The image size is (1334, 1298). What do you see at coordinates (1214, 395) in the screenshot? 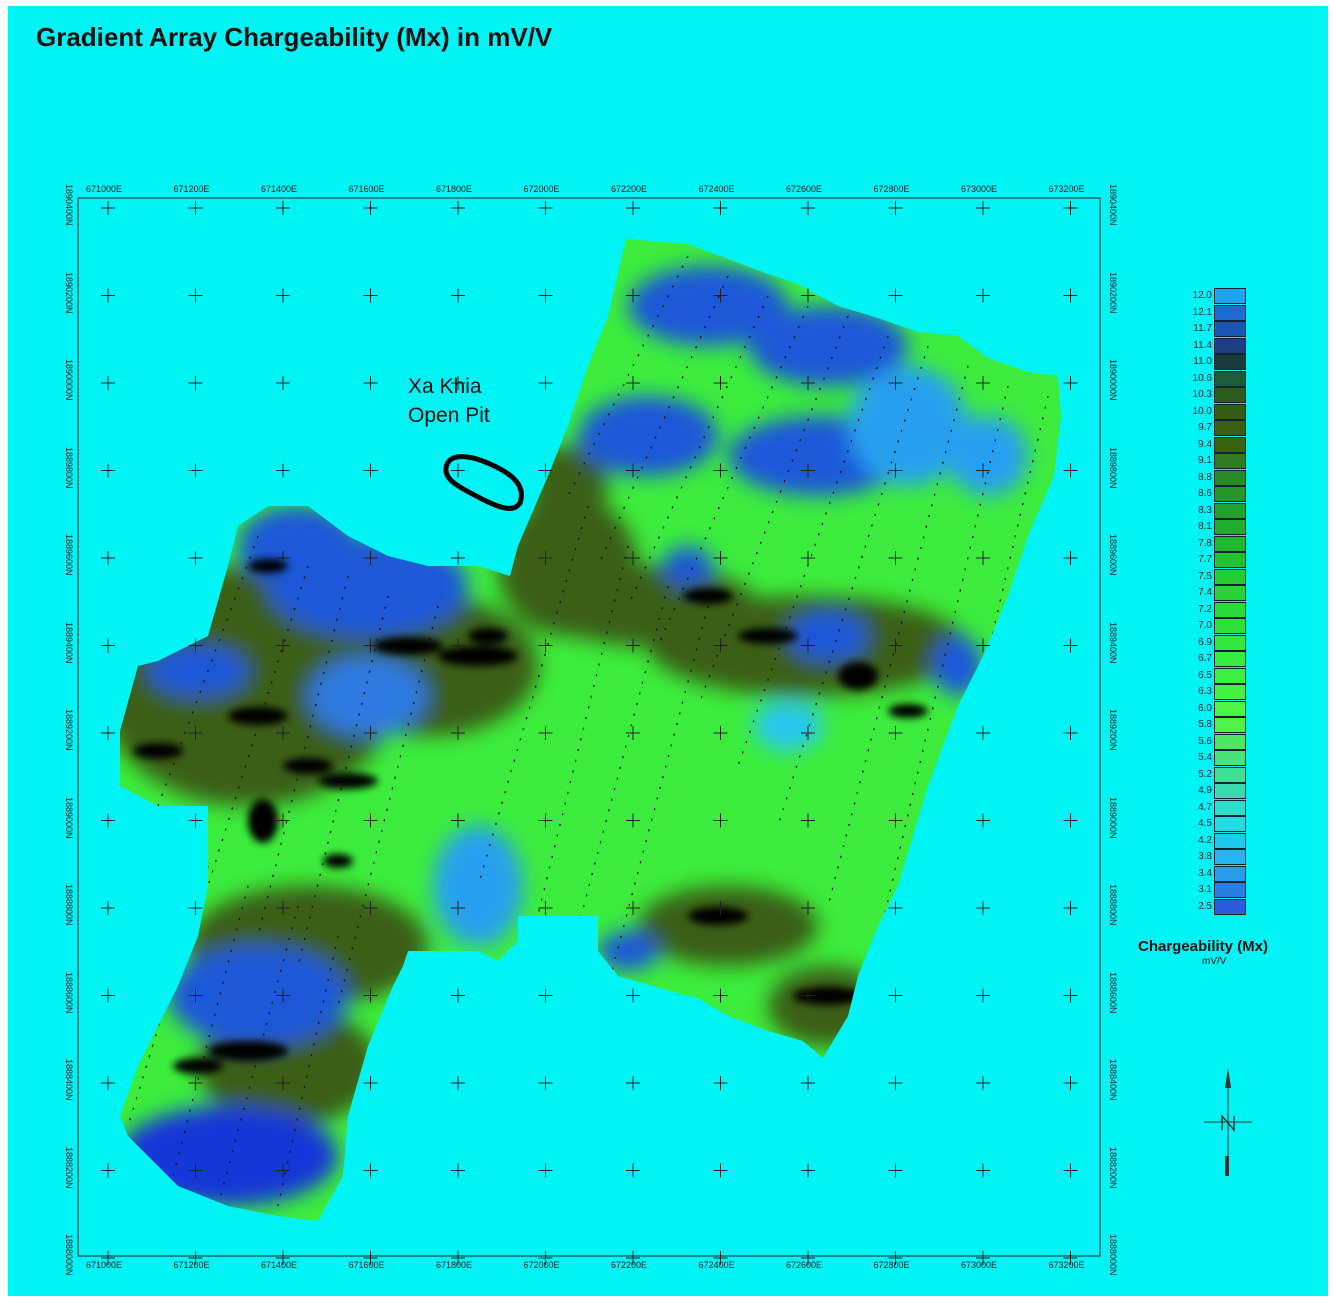
I see `legend-item: 10.3` at bounding box center [1214, 395].